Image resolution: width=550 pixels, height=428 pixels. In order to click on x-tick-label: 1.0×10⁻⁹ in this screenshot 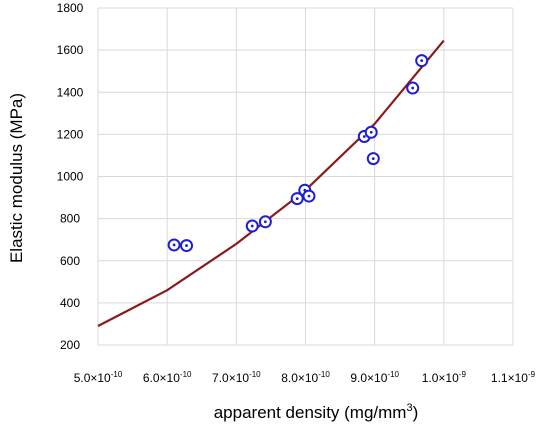, I will do `click(444, 377)`.